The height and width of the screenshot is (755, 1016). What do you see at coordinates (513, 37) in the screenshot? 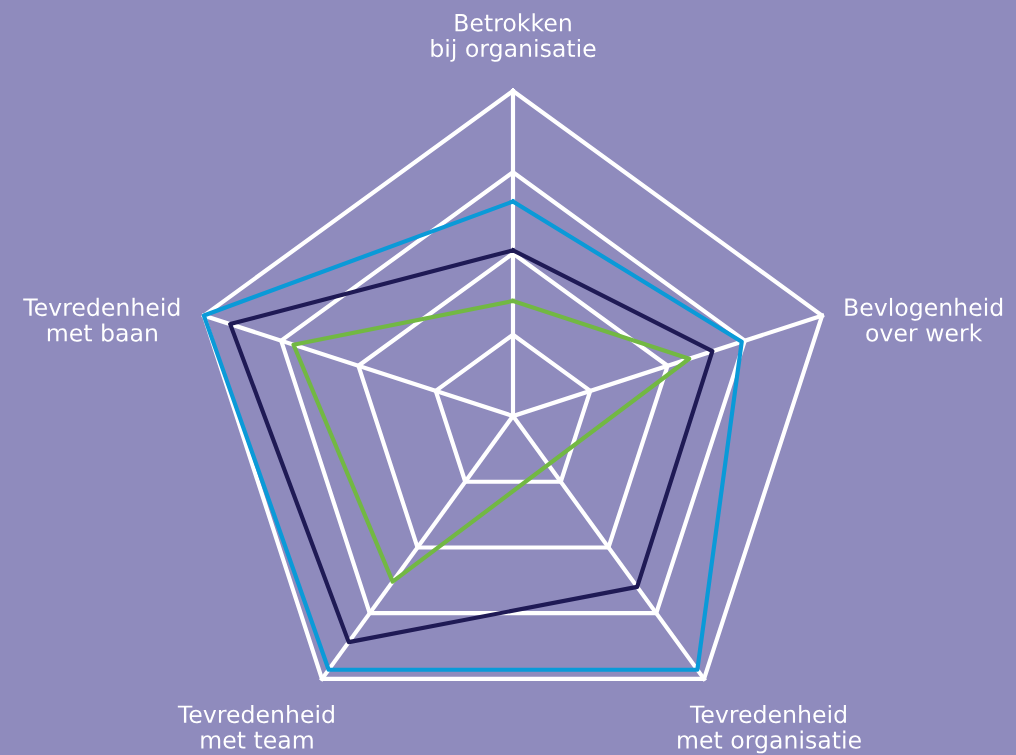
I see `spoke-label: Betrokken bij organisatie` at bounding box center [513, 37].